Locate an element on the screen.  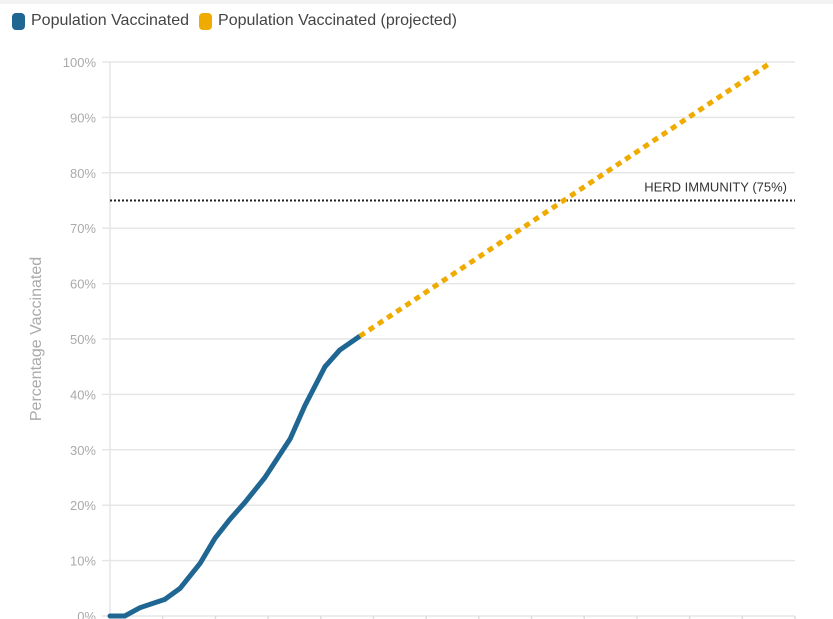
y-tick-label: 40% is located at coordinates (83, 394).